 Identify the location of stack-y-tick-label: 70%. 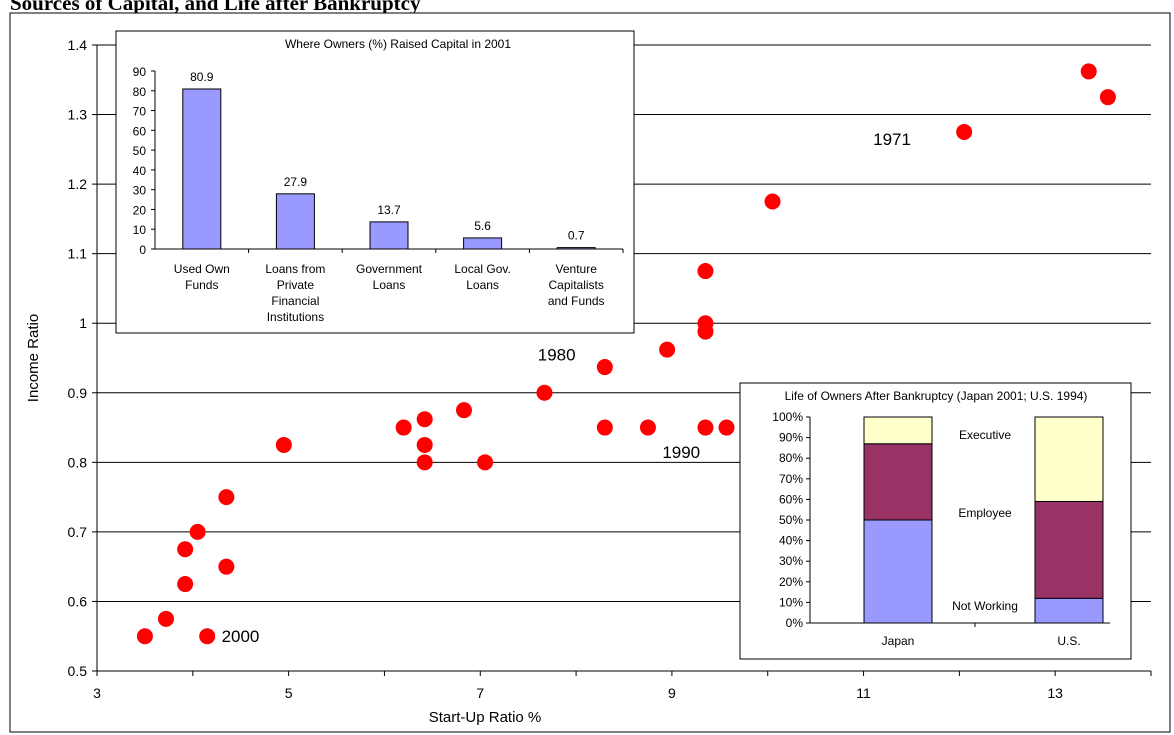
(791, 479).